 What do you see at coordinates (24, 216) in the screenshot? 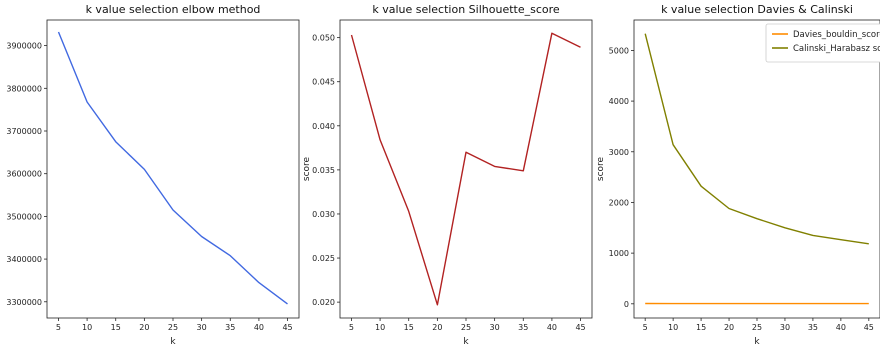
I see `y-tick-label: 3500000` at bounding box center [24, 216].